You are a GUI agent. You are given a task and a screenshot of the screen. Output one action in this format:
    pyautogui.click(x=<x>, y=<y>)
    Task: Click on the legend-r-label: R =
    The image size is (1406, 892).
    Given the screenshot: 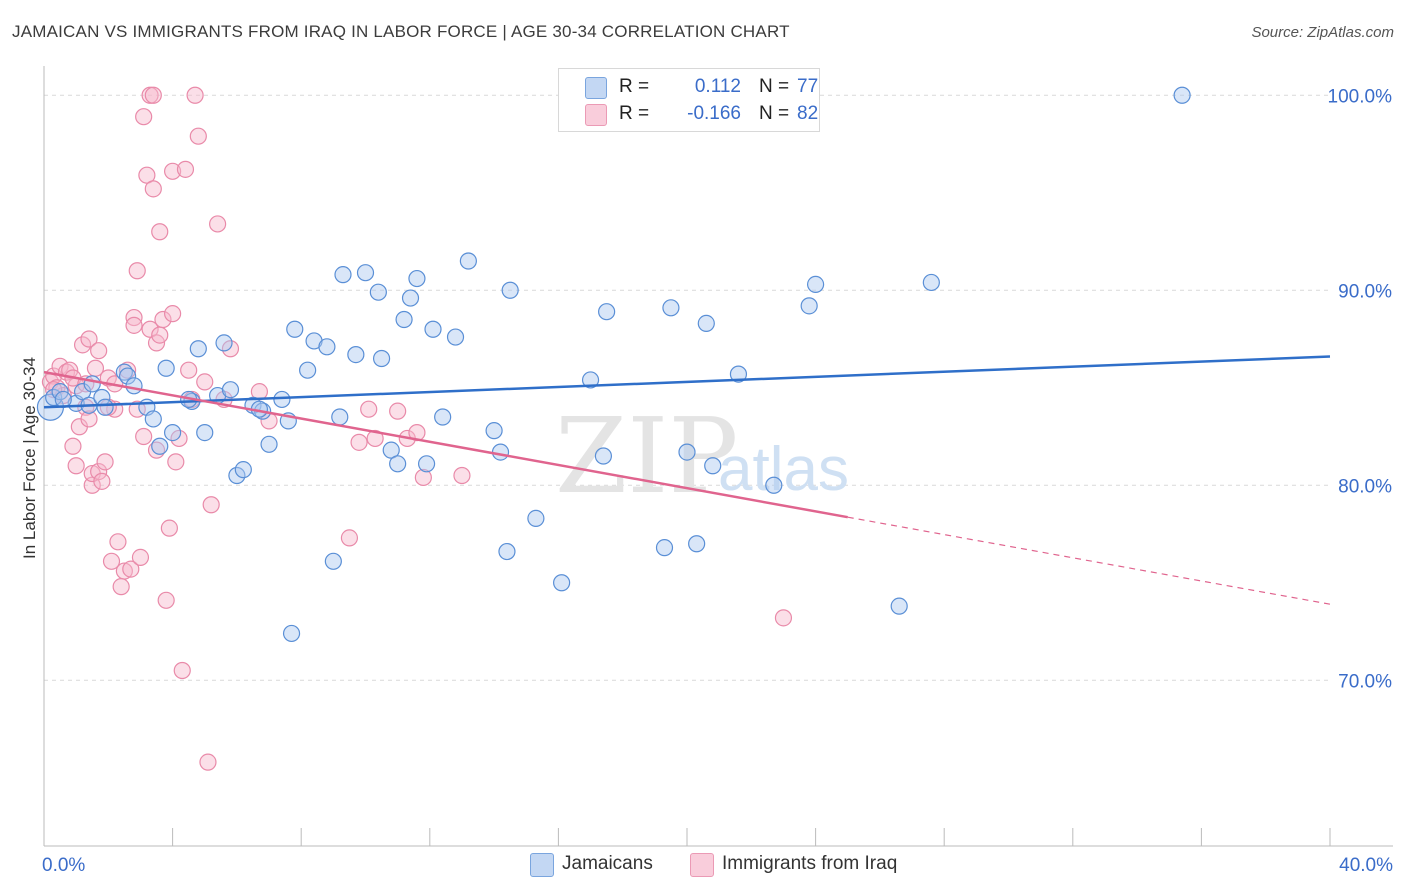 What is the action you would take?
    pyautogui.click(x=634, y=113)
    